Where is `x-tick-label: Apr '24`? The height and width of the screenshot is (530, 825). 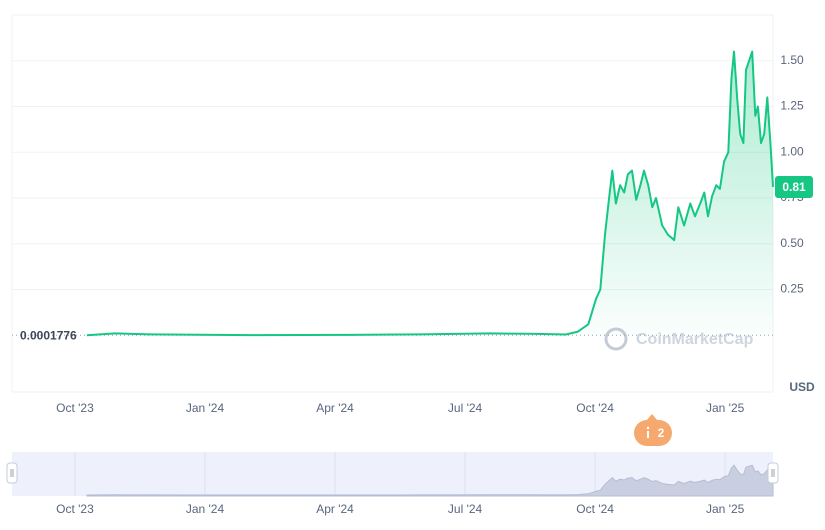 x-tick-label: Apr '24 is located at coordinates (335, 408).